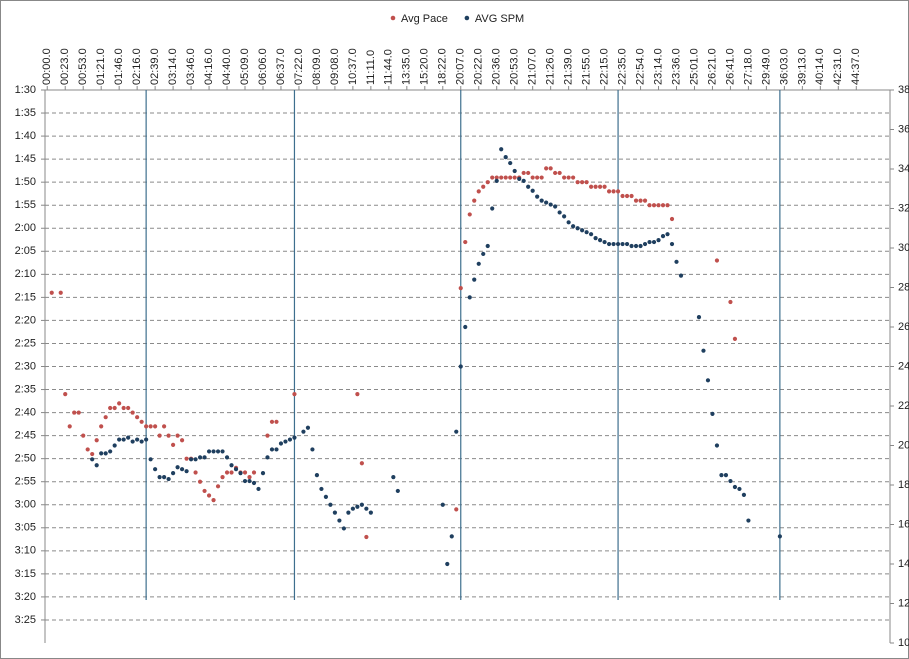  I want to click on x-tick-label: 11:11.0, so click(371, 67).